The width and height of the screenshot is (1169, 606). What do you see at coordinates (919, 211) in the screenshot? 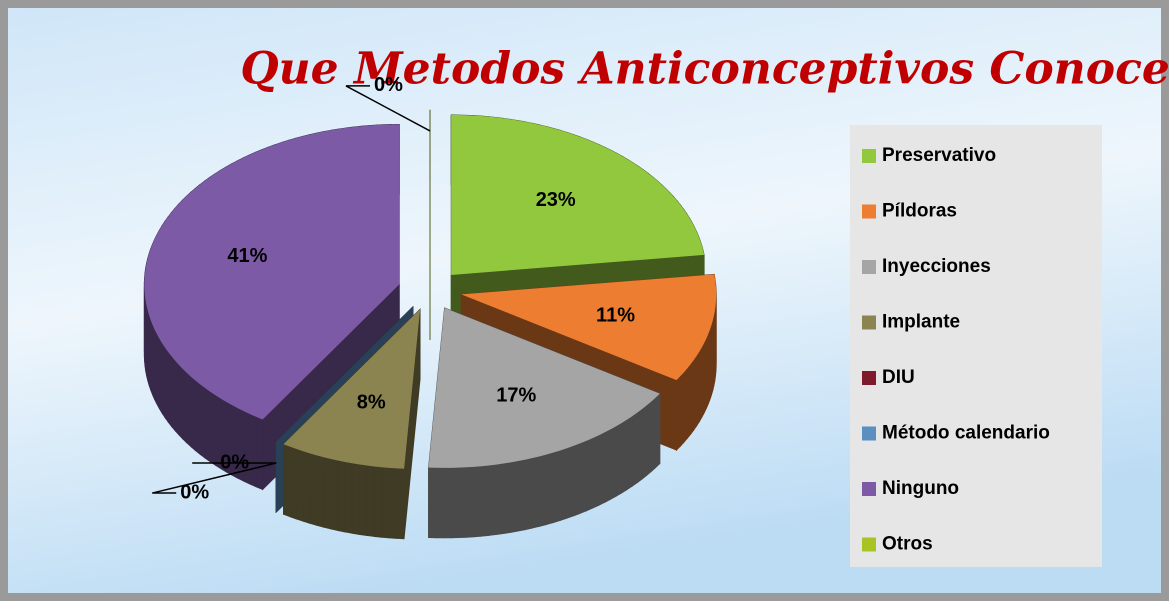
I see `legend-label: Píldoras` at bounding box center [919, 211].